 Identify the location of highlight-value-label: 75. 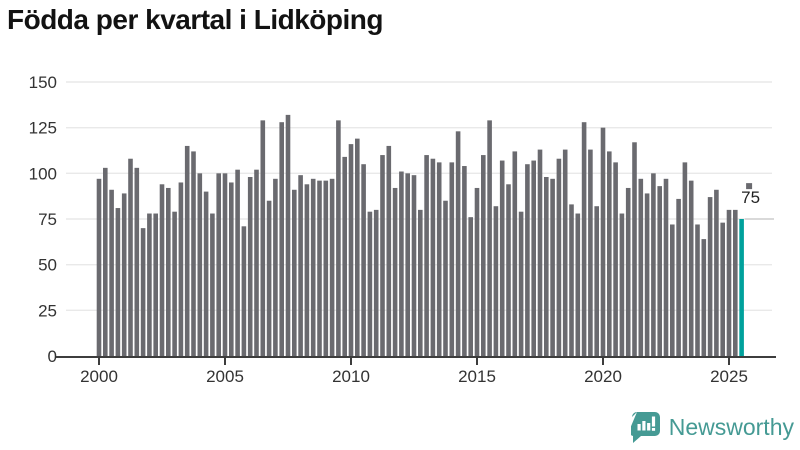
(750, 197).